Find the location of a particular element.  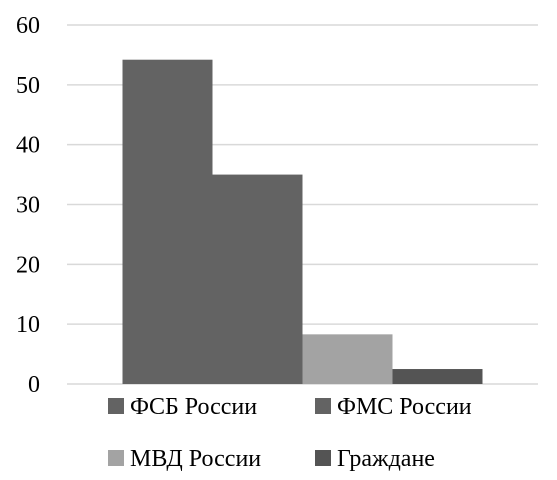

legend-label: ФМС России is located at coordinates (404, 407).